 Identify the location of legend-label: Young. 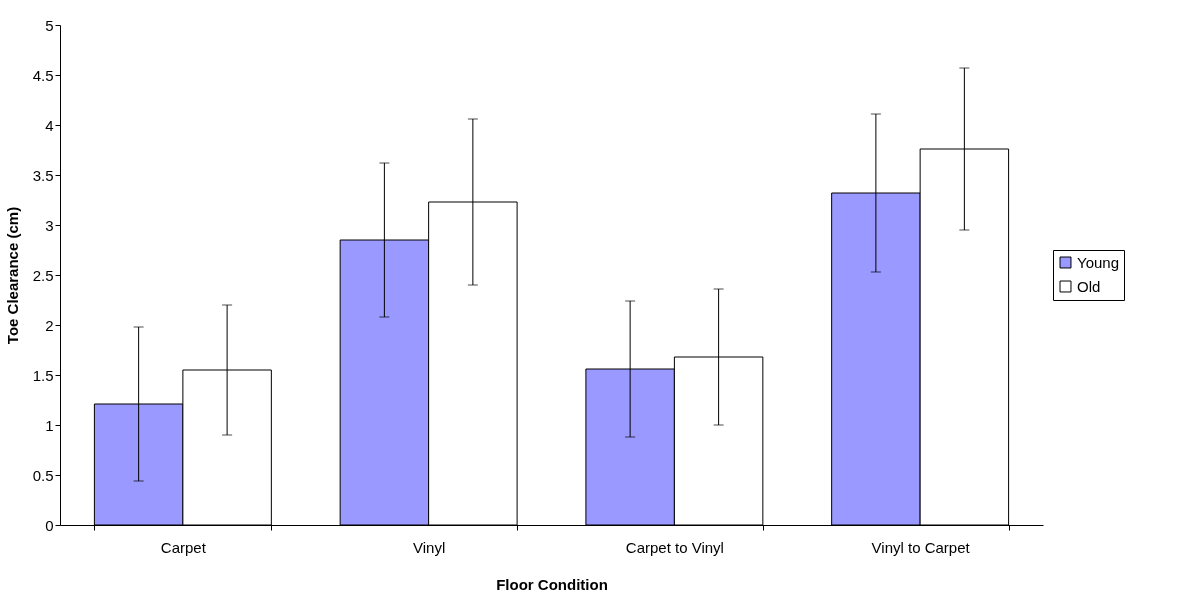
(1098, 262).